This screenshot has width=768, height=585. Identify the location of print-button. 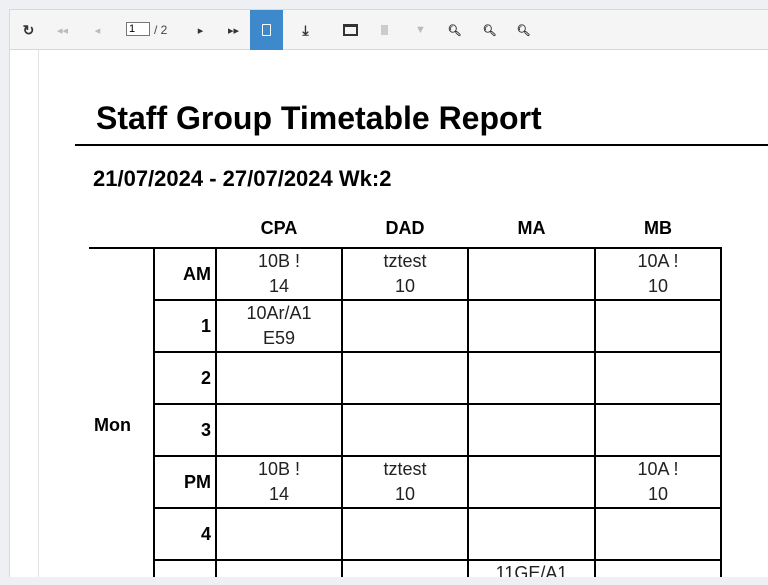
(350, 30).